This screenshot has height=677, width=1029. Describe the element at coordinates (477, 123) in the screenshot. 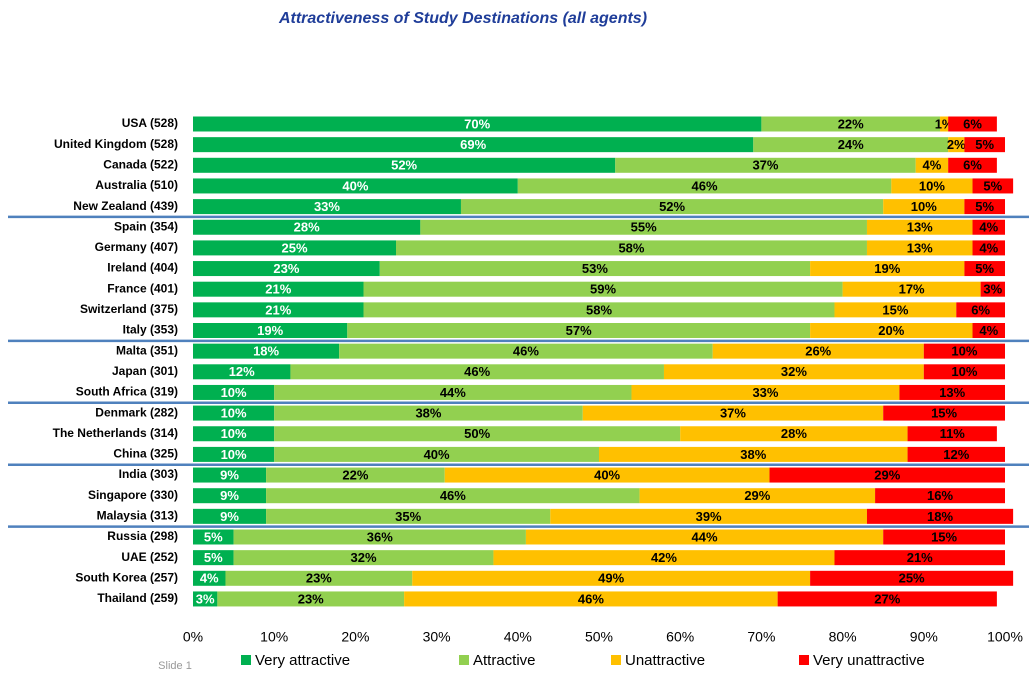

I see `value-label: 70%` at that location.